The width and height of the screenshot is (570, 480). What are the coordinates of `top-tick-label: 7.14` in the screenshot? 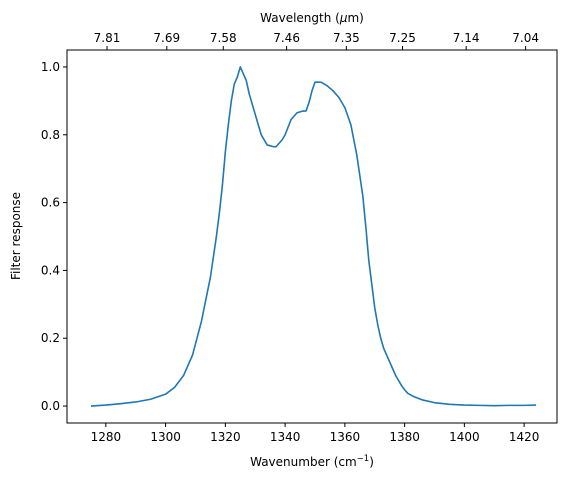 It's located at (466, 38).